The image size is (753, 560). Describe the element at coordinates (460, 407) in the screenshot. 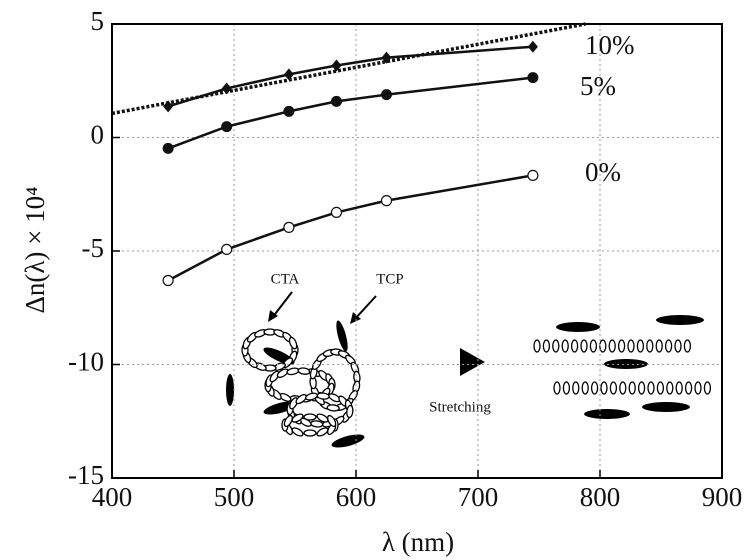

I see `annotation: Stretching` at that location.